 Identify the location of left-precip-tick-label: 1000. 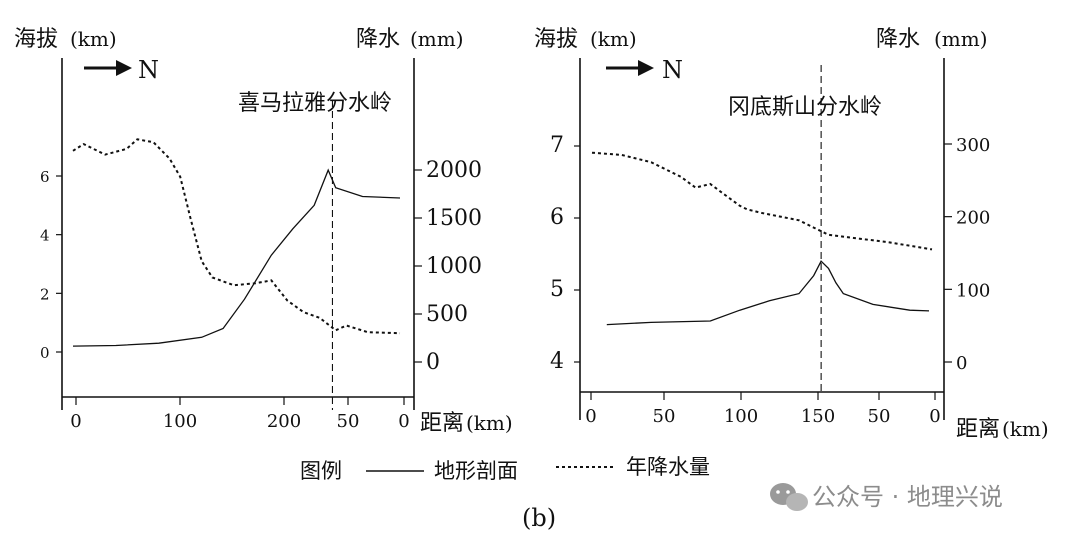
(454, 266).